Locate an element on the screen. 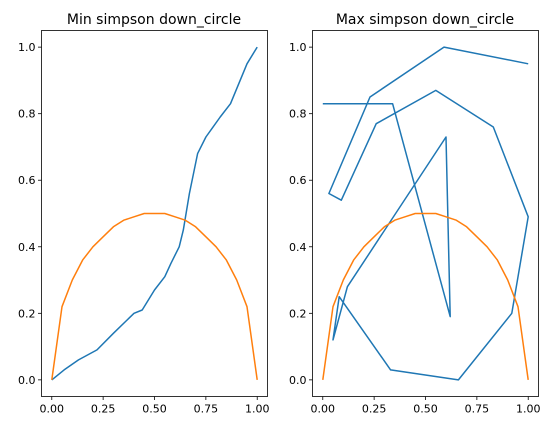  left-y-tick-label: 0.4 is located at coordinates (27, 247).